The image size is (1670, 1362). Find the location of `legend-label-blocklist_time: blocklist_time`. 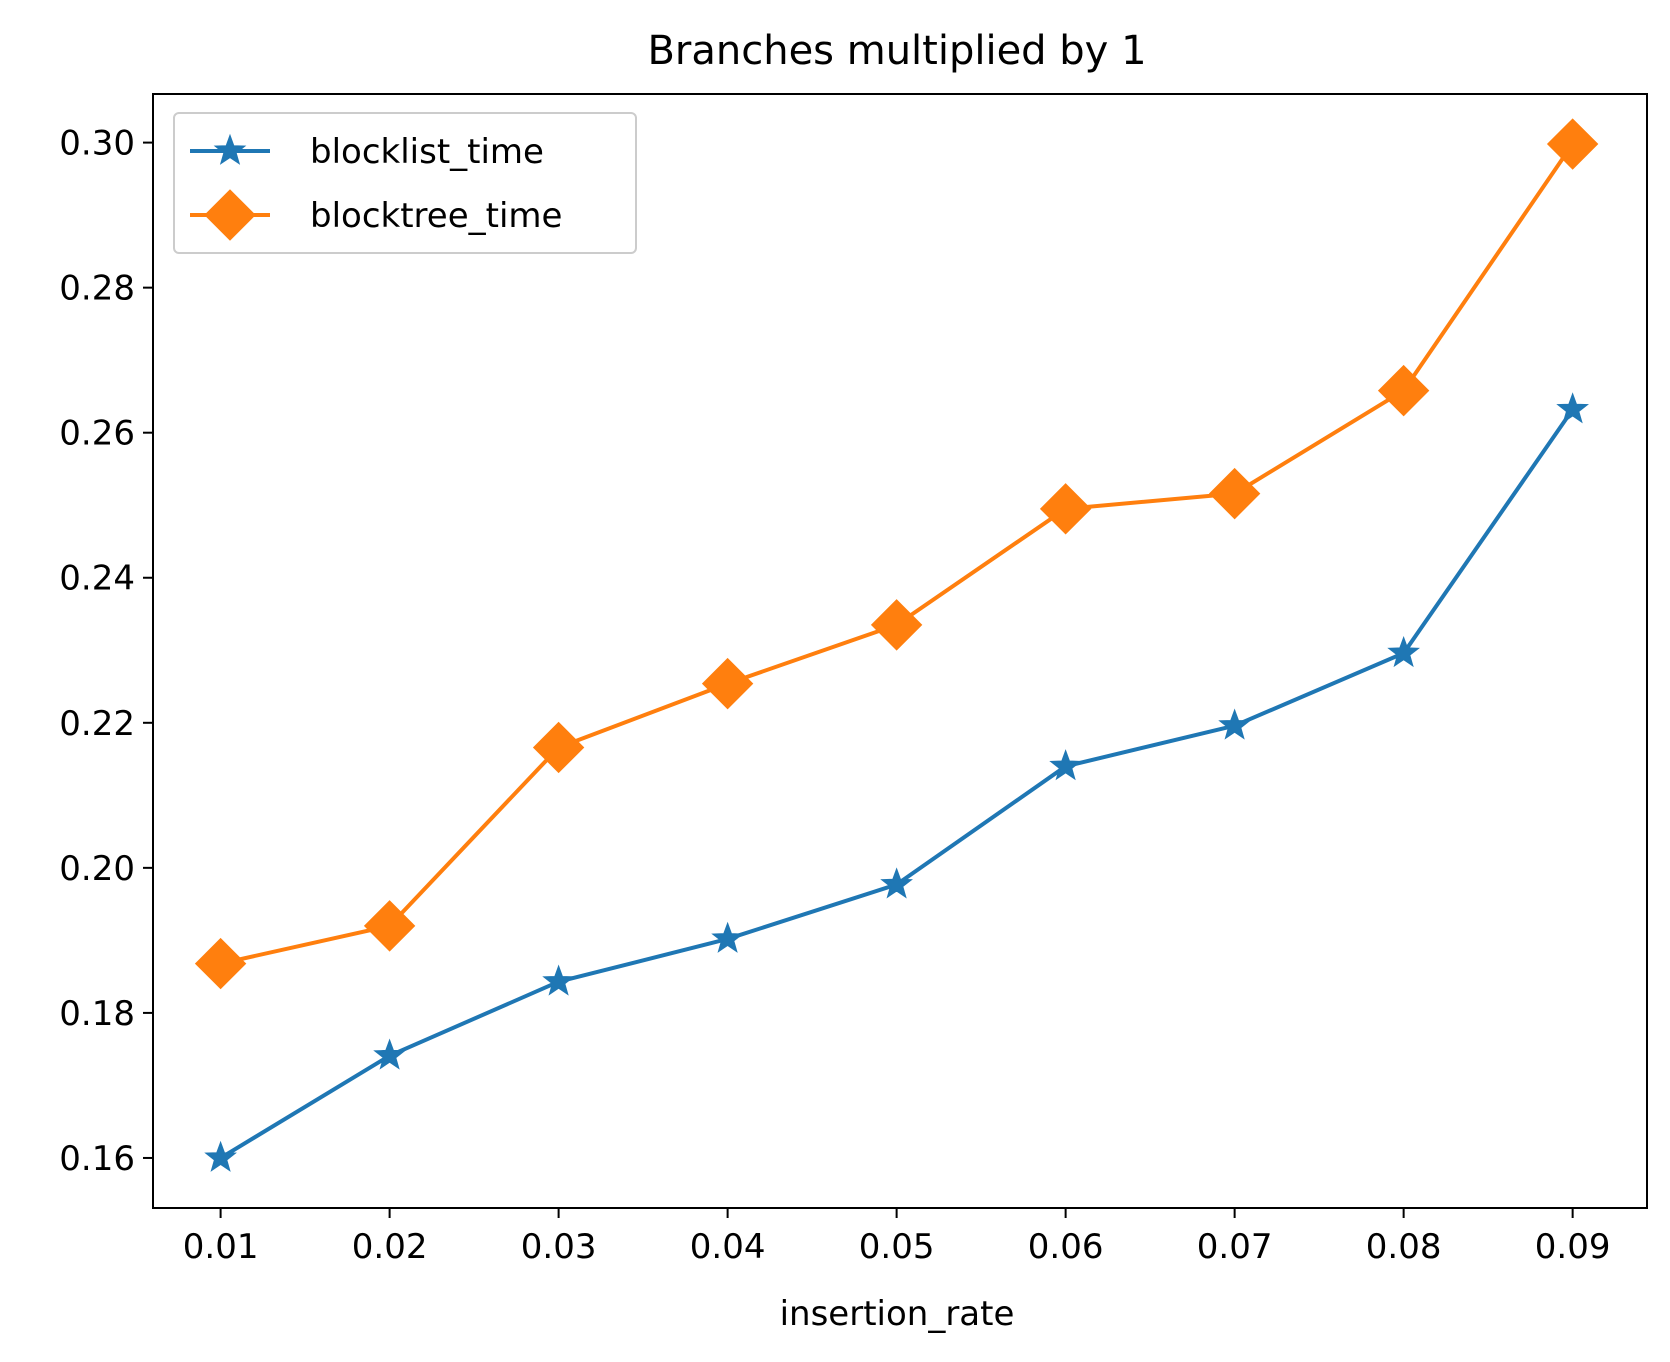

legend-label-blocklist_time: blocklist_time is located at coordinates (427, 152).